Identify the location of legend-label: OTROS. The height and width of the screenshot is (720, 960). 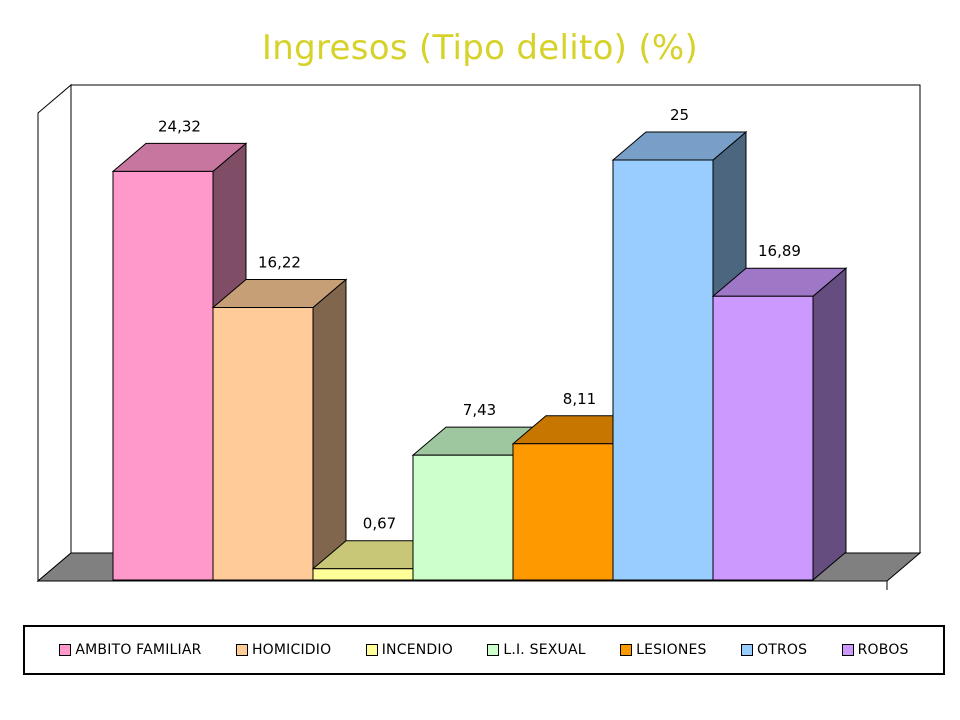
(782, 650).